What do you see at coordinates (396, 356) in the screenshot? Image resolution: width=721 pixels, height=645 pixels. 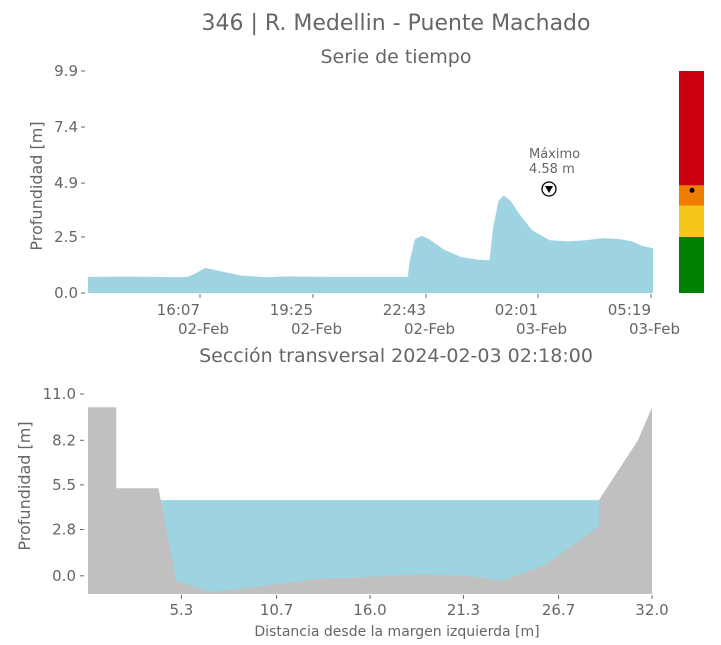 I see `cs-subtitle: Sección transversal 2024-02-03 02:18:00` at bounding box center [396, 356].